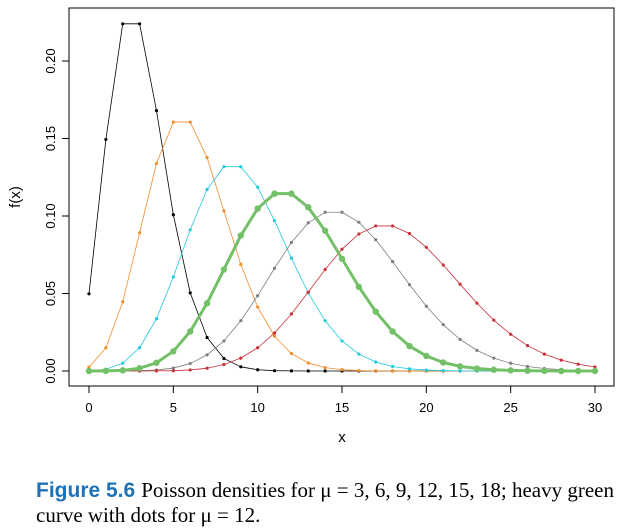 The image size is (622, 528). I want to click on x-tick-label: 5, so click(173, 407).